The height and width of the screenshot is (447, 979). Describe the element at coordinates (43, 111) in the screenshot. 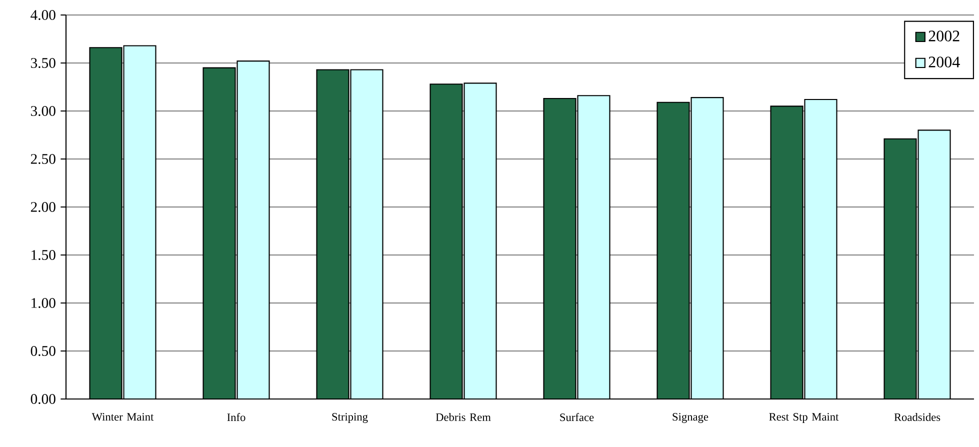

I see `y-tick-label: 3.00` at that location.